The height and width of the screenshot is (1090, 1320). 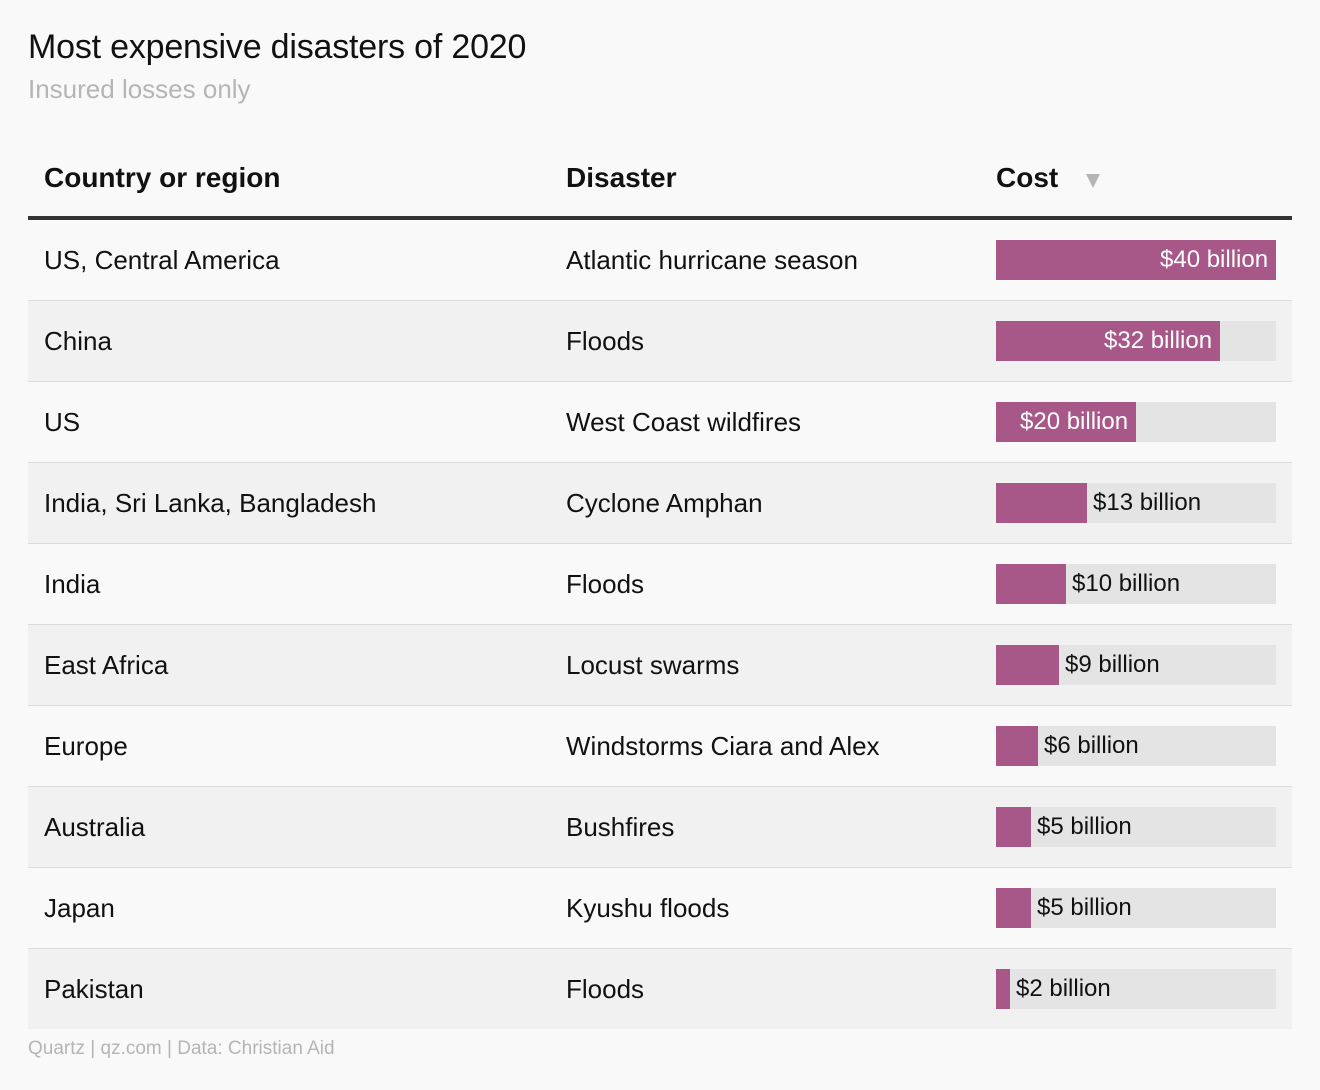 What do you see at coordinates (181, 1048) in the screenshot?
I see `source-footer: Quartz | qz.com | Data: Christian Aid` at bounding box center [181, 1048].